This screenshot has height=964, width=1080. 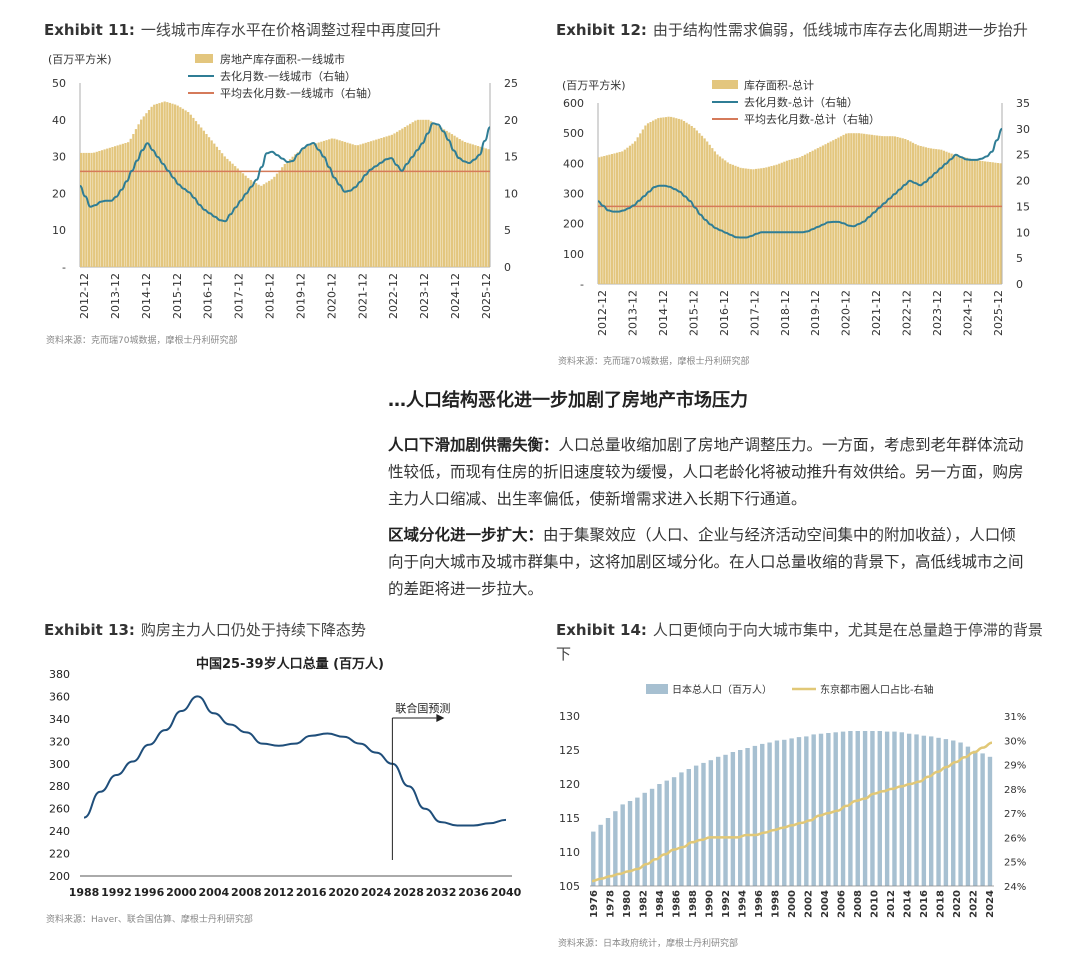 I want to click on exhibit-13-caption: Exhibit 13: 购房主力人口仍处于持续下降态势, so click(x=289, y=630).